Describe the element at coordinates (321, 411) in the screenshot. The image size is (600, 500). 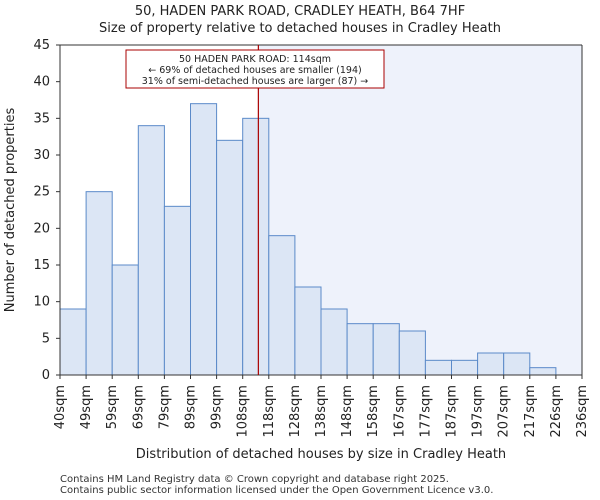
I see `x-tick-label-138sqm: 138sqm` at that location.